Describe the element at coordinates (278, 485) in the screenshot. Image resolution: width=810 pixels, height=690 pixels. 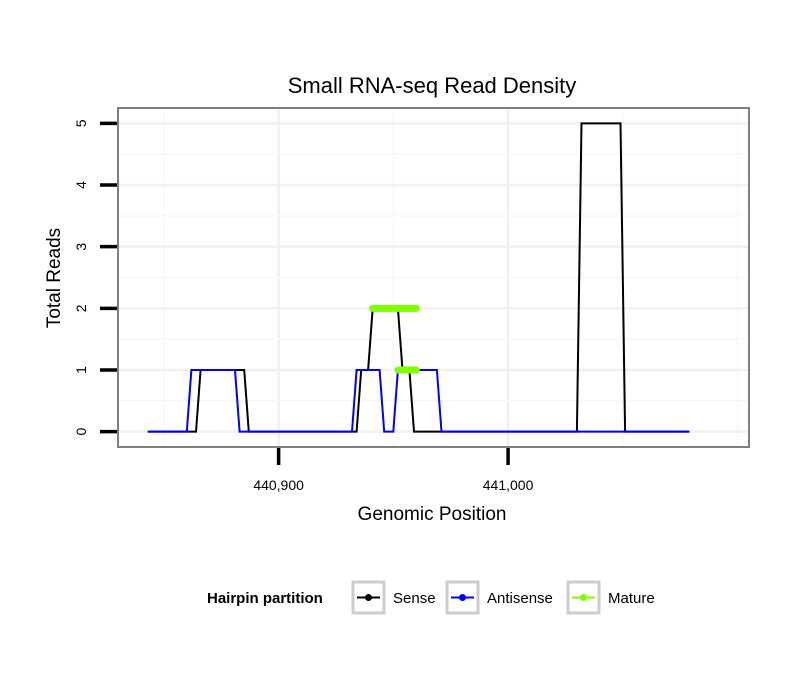
I see `x-tick-label: 440,900` at that location.